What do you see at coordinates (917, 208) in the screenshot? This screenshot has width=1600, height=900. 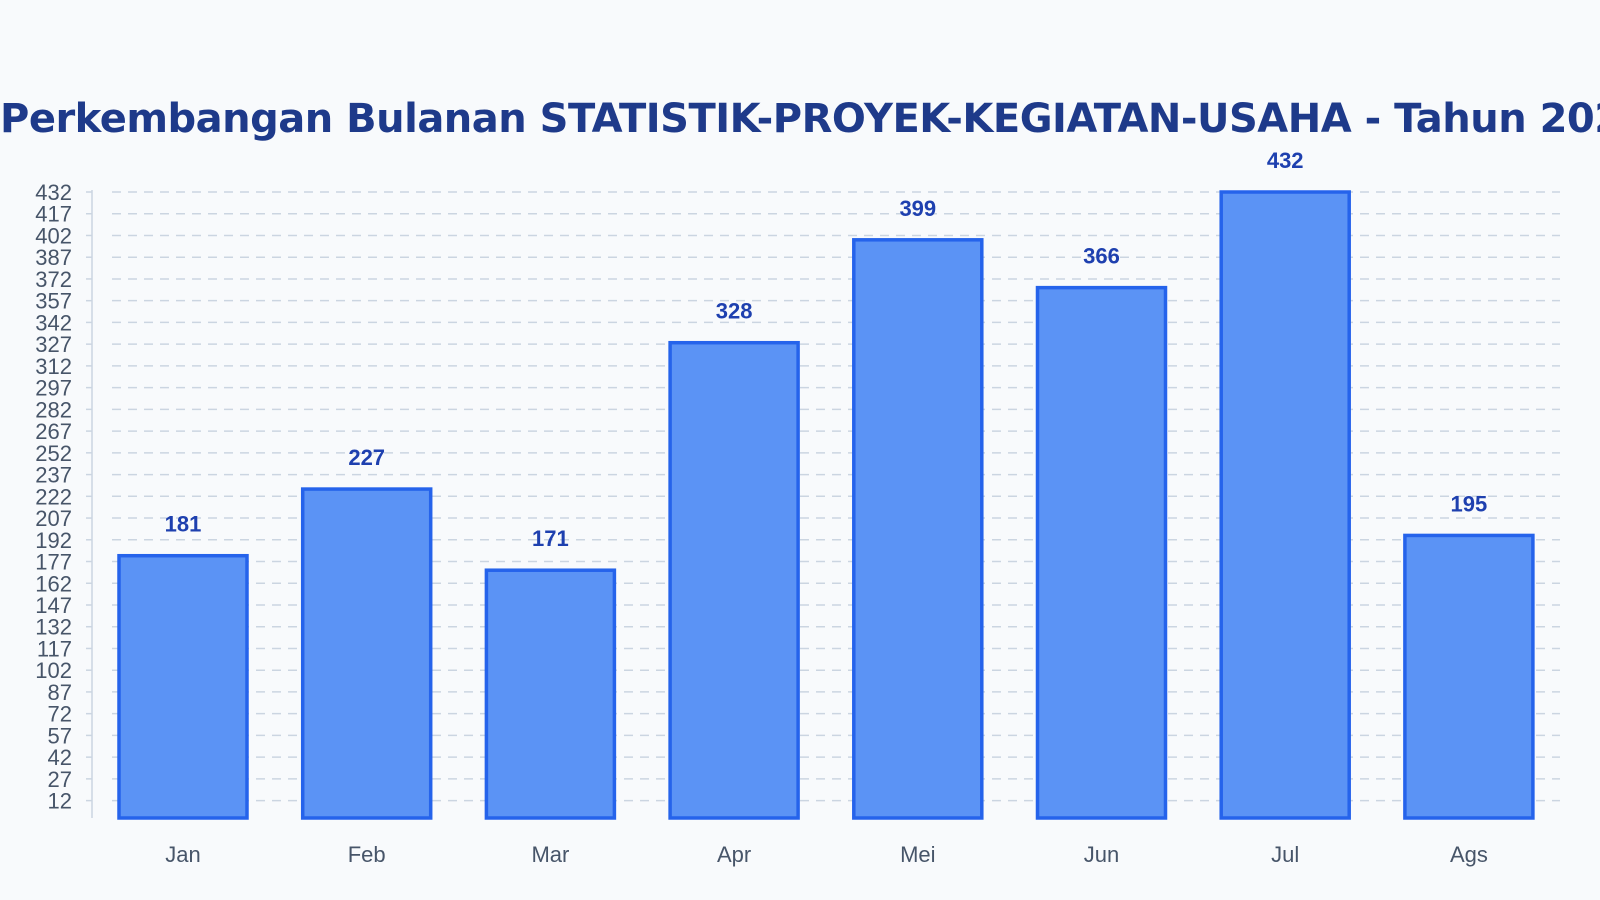 I see `data-label: 399` at bounding box center [917, 208].